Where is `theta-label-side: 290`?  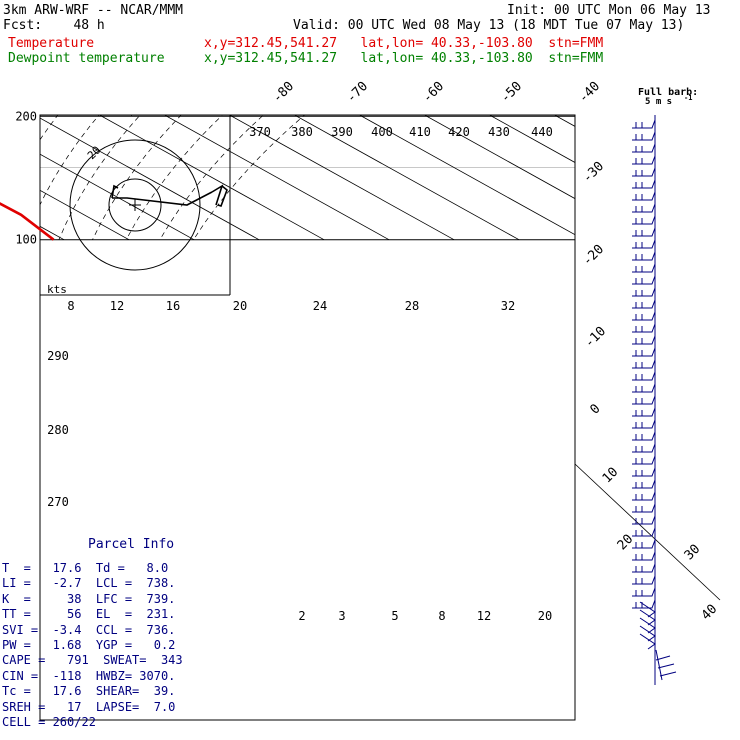 theta-label-side: 290 is located at coordinates (58, 356).